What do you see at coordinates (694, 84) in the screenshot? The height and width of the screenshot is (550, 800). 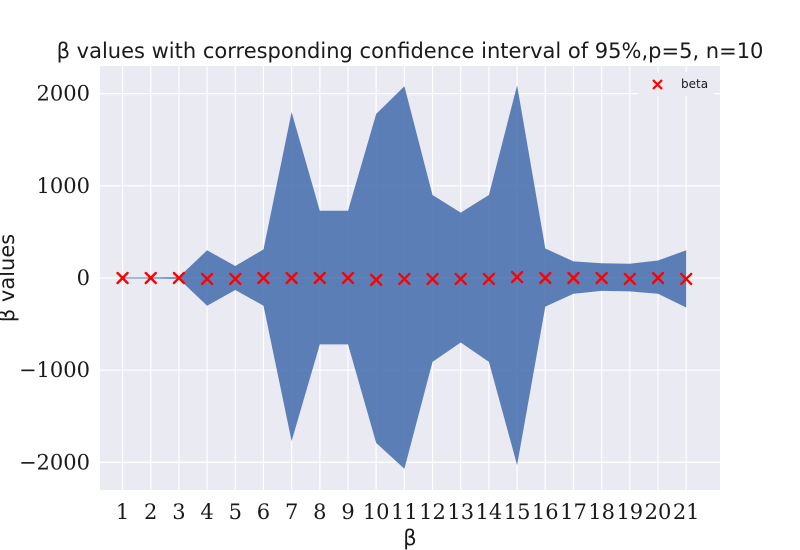 I see `legend-label: beta` at bounding box center [694, 84].